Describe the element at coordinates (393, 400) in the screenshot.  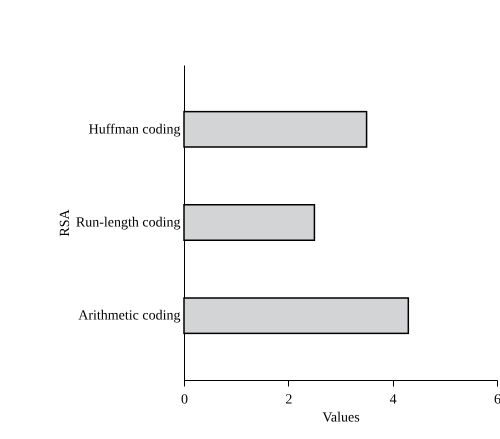
I see `x-tick-label: 4` at that location.